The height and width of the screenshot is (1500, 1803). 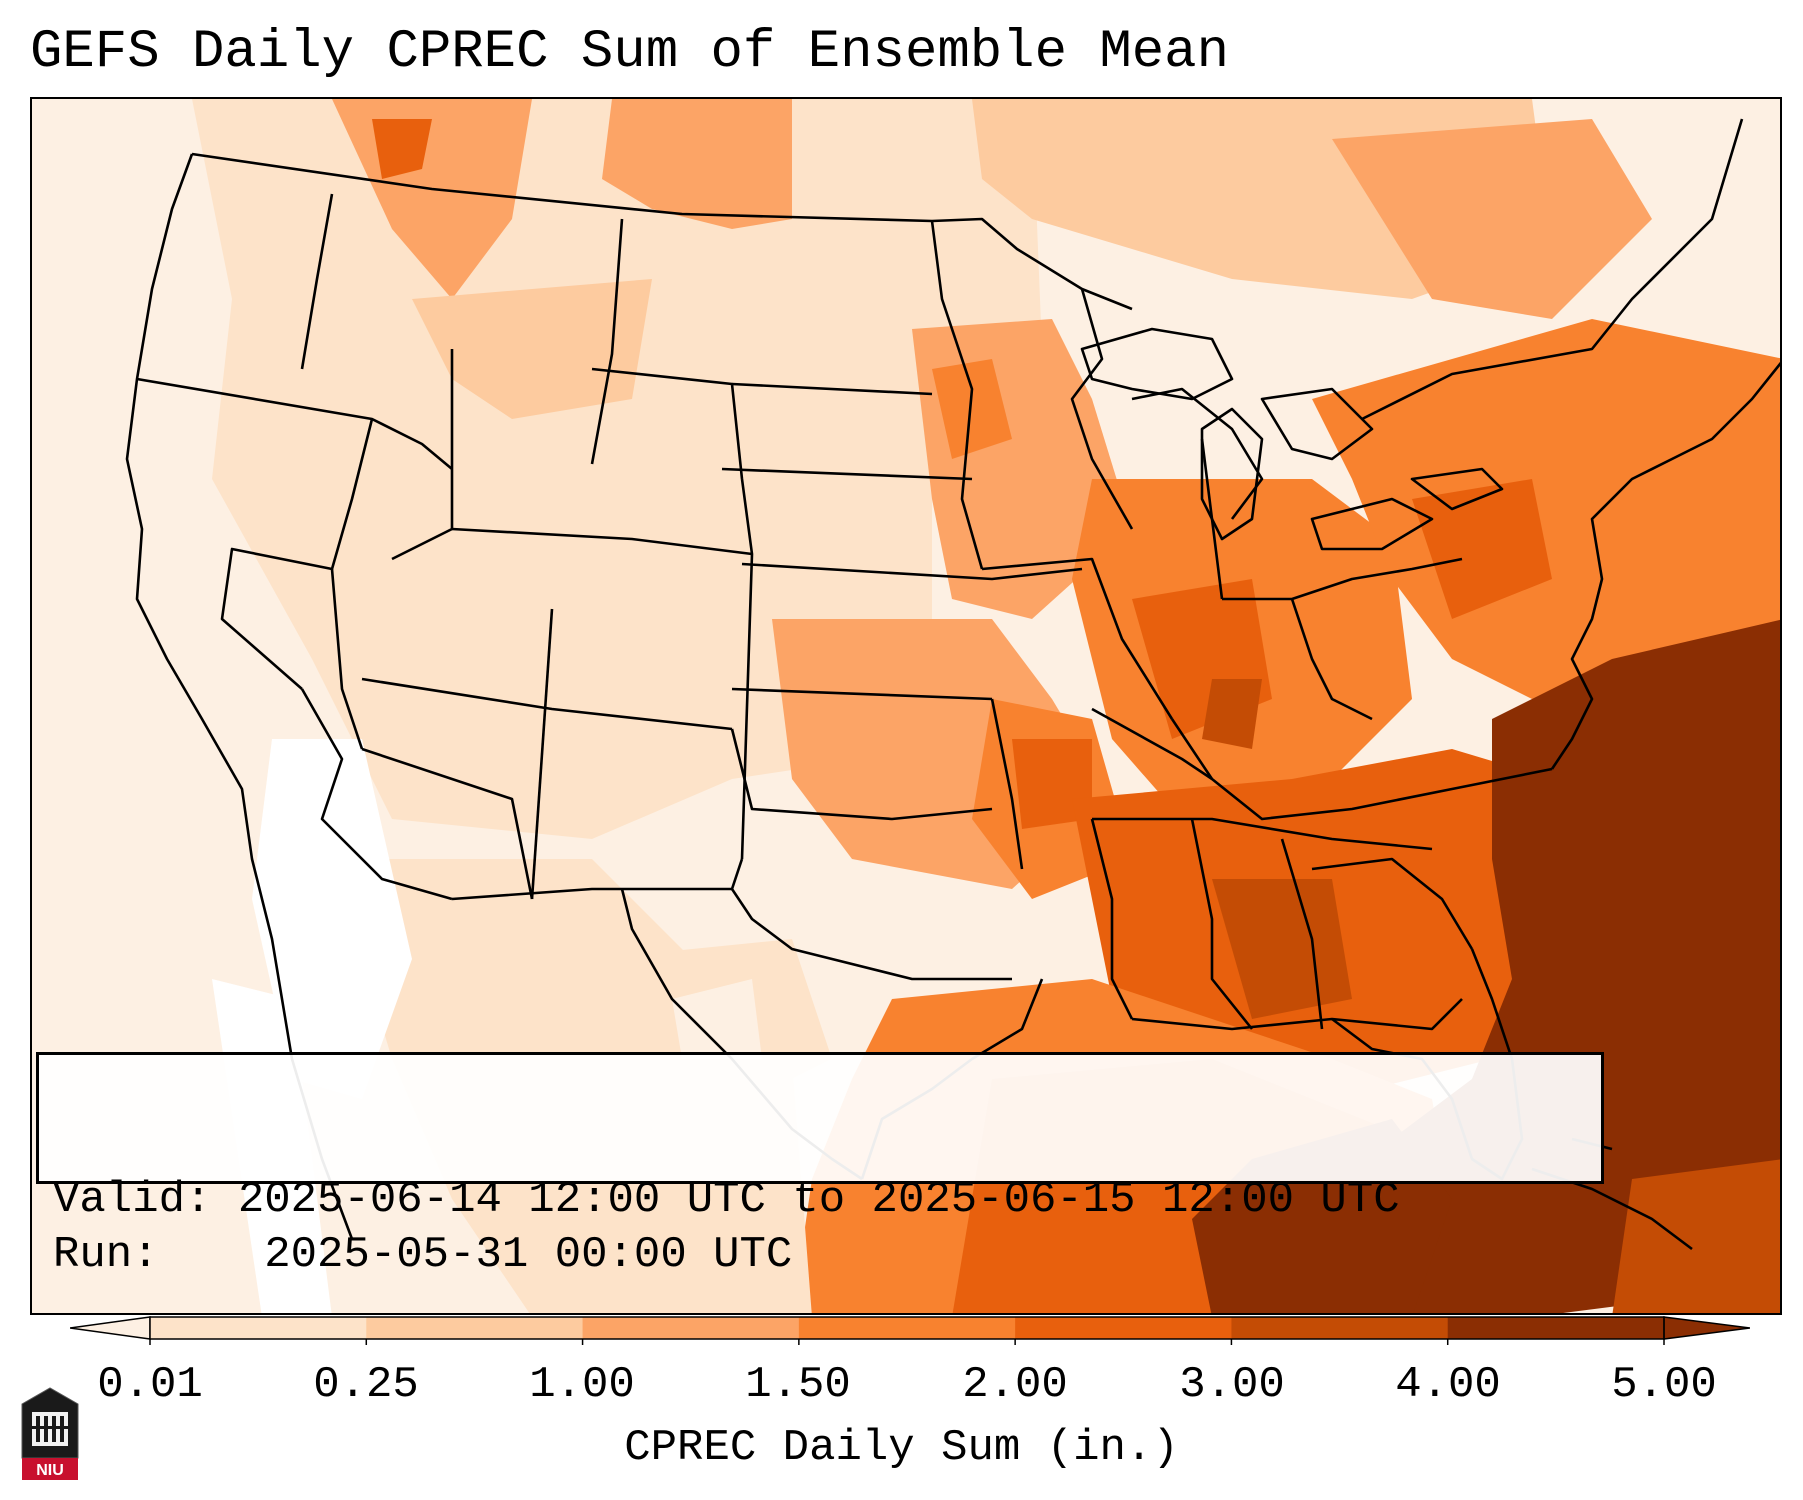 What do you see at coordinates (1664, 1385) in the screenshot?
I see `colorbar-tick-label: 5.00` at bounding box center [1664, 1385].